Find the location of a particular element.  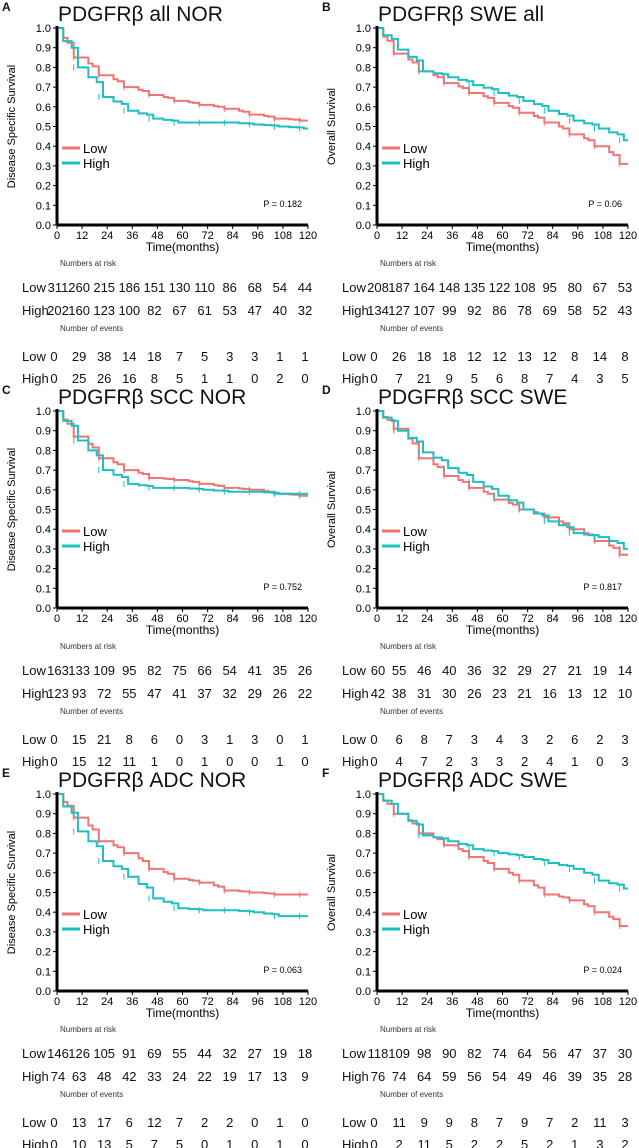

y-tick-label: 0.4 is located at coordinates (43, 147).